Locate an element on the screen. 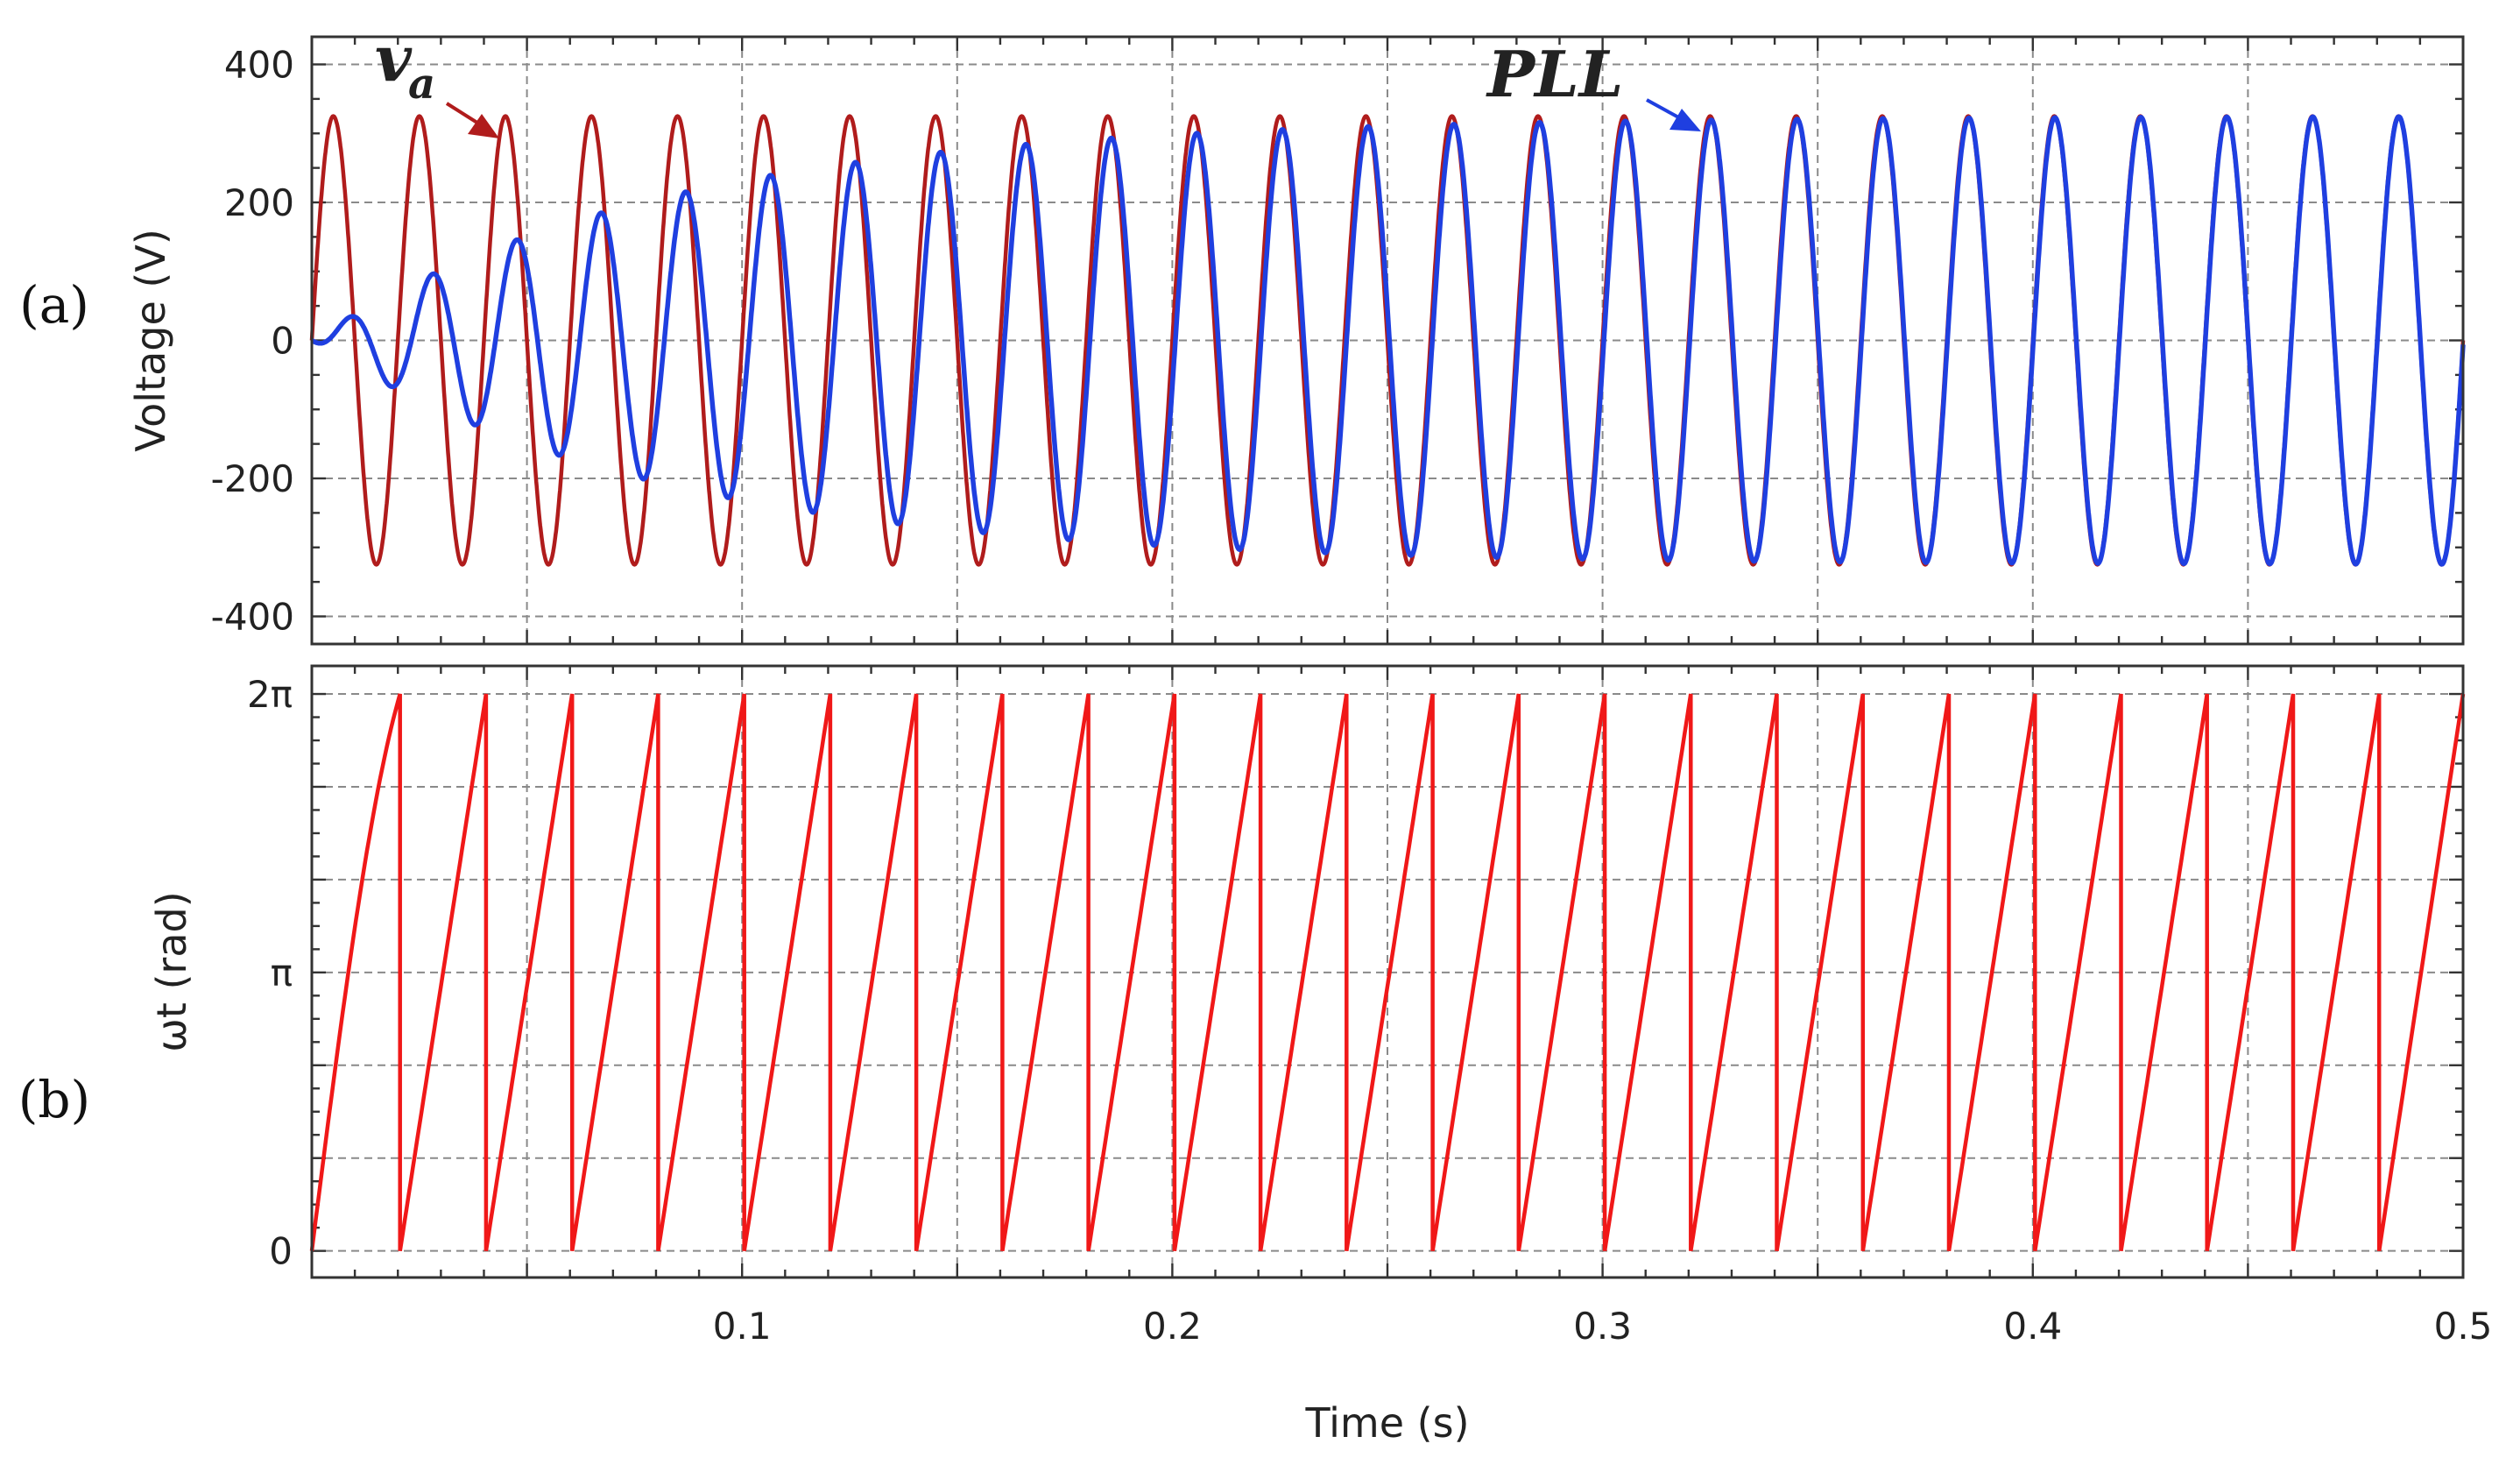 This screenshot has height=1472, width=2520. panel-a-y-tick-labels: -400 -200 0 200 400 is located at coordinates (252, 341).